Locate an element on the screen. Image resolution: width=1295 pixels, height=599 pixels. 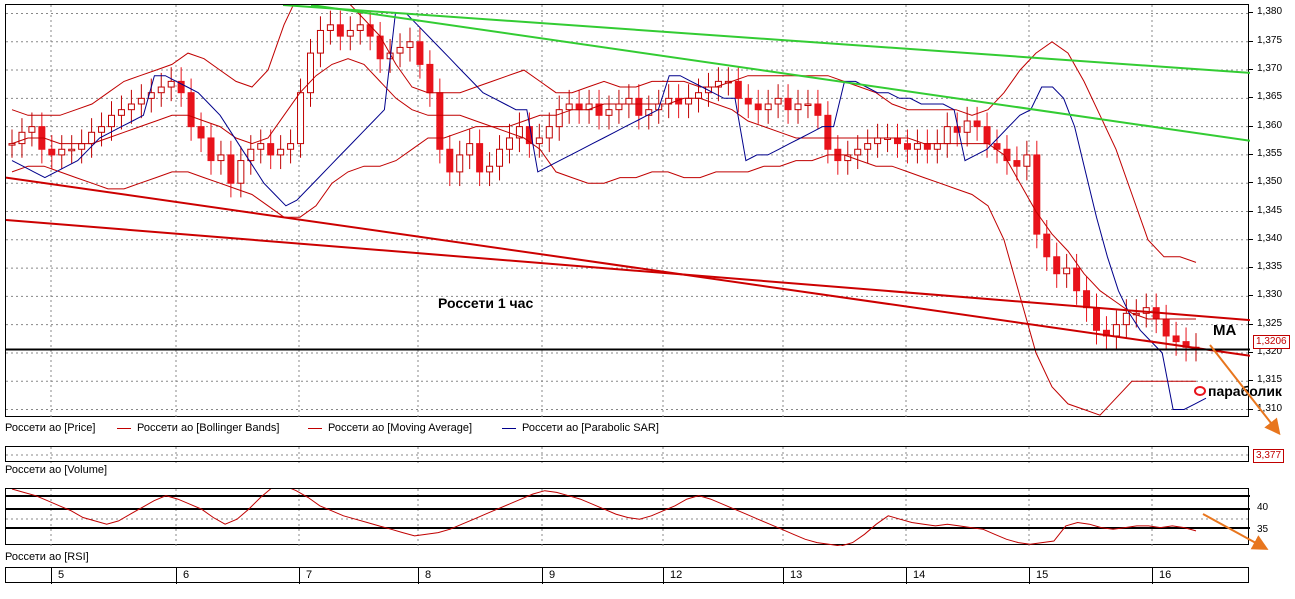
rsi-chart is located at coordinates (628, 517).